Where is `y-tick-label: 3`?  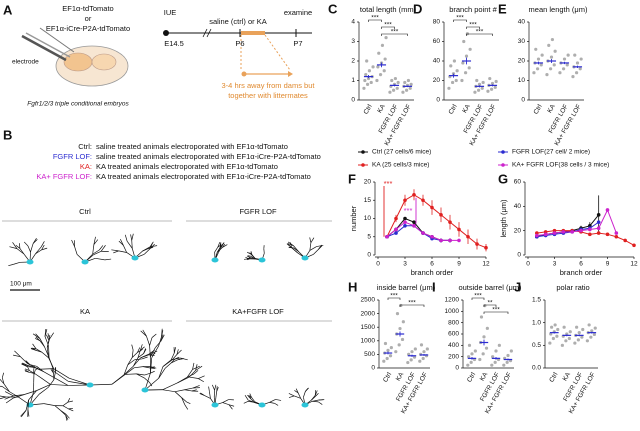
y-tick-label: 3 is located at coordinates (353, 41).